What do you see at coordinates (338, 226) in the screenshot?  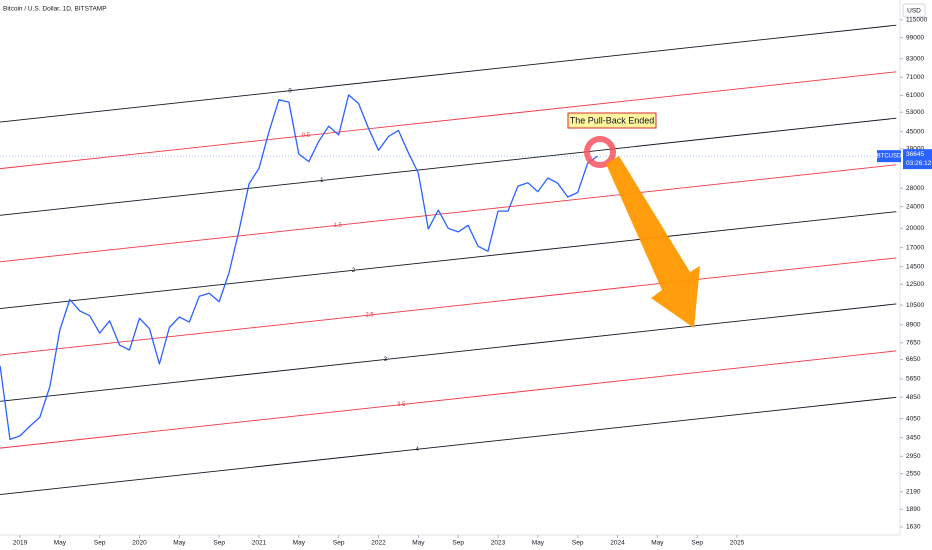 I see `level-label: 1.5` at bounding box center [338, 226].